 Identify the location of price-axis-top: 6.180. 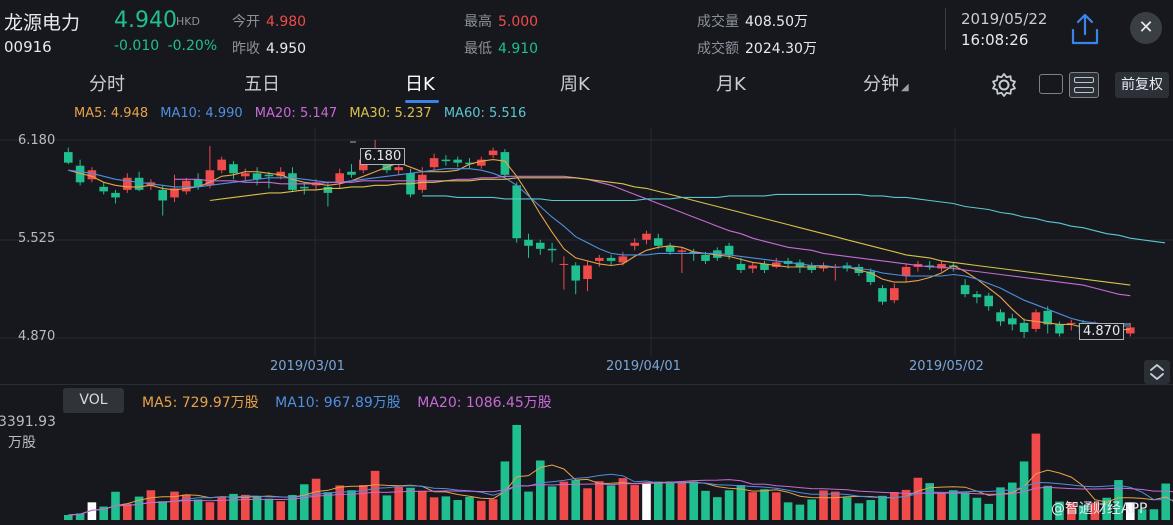
(37, 140).